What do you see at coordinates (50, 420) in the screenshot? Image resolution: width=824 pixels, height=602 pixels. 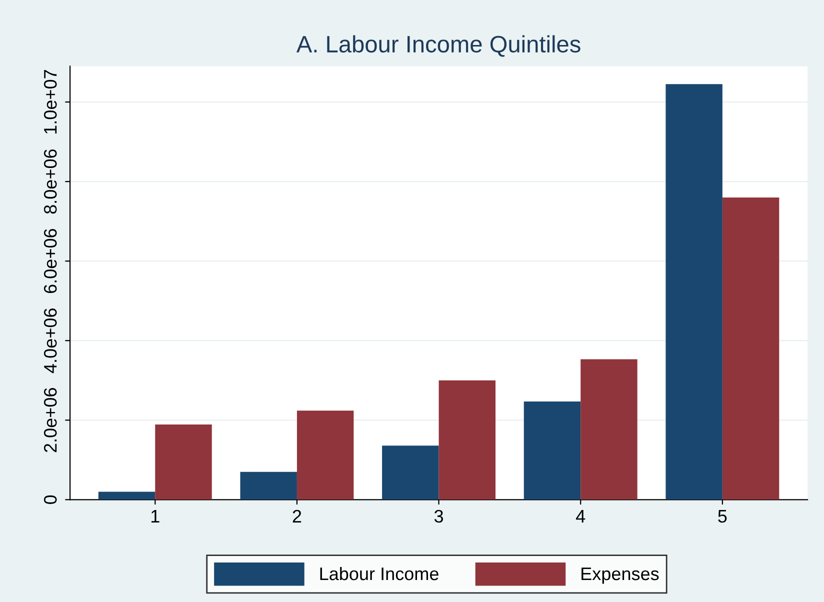 I see `y-tick-label: 2.0e+06` at bounding box center [50, 420].